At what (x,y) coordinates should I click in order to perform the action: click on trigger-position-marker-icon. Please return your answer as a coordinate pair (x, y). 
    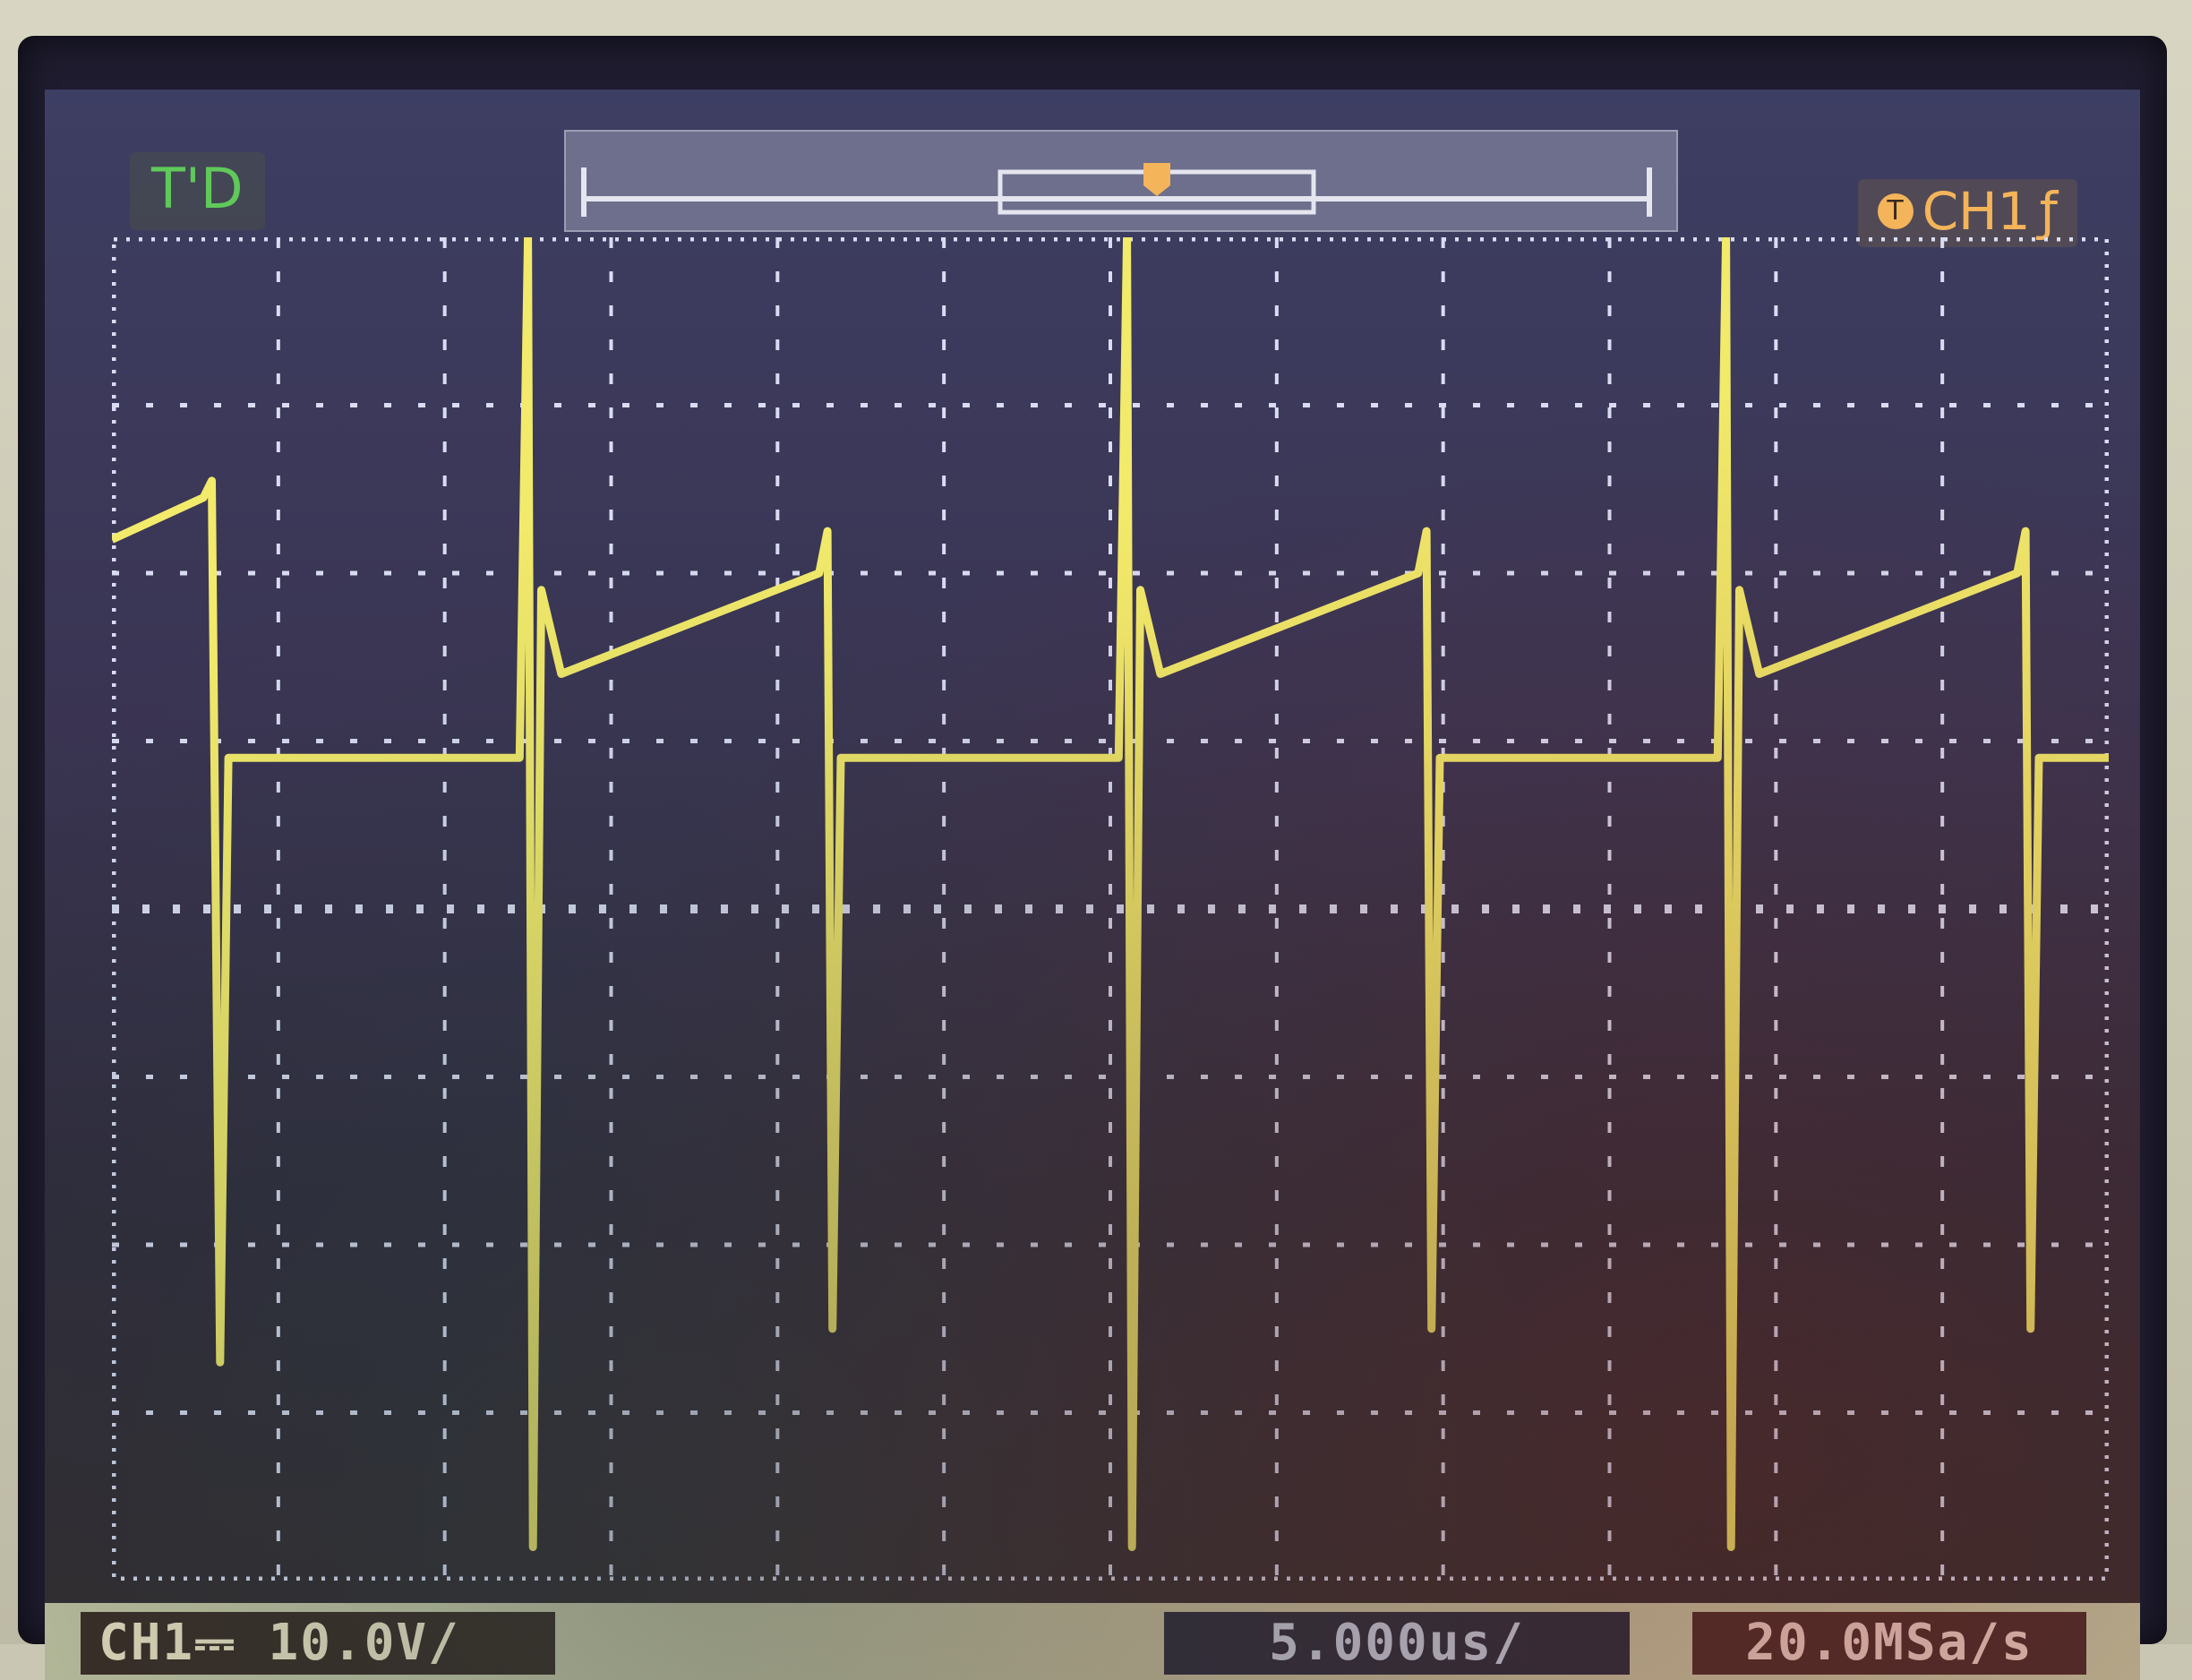
    Looking at the image, I should click on (1157, 179).